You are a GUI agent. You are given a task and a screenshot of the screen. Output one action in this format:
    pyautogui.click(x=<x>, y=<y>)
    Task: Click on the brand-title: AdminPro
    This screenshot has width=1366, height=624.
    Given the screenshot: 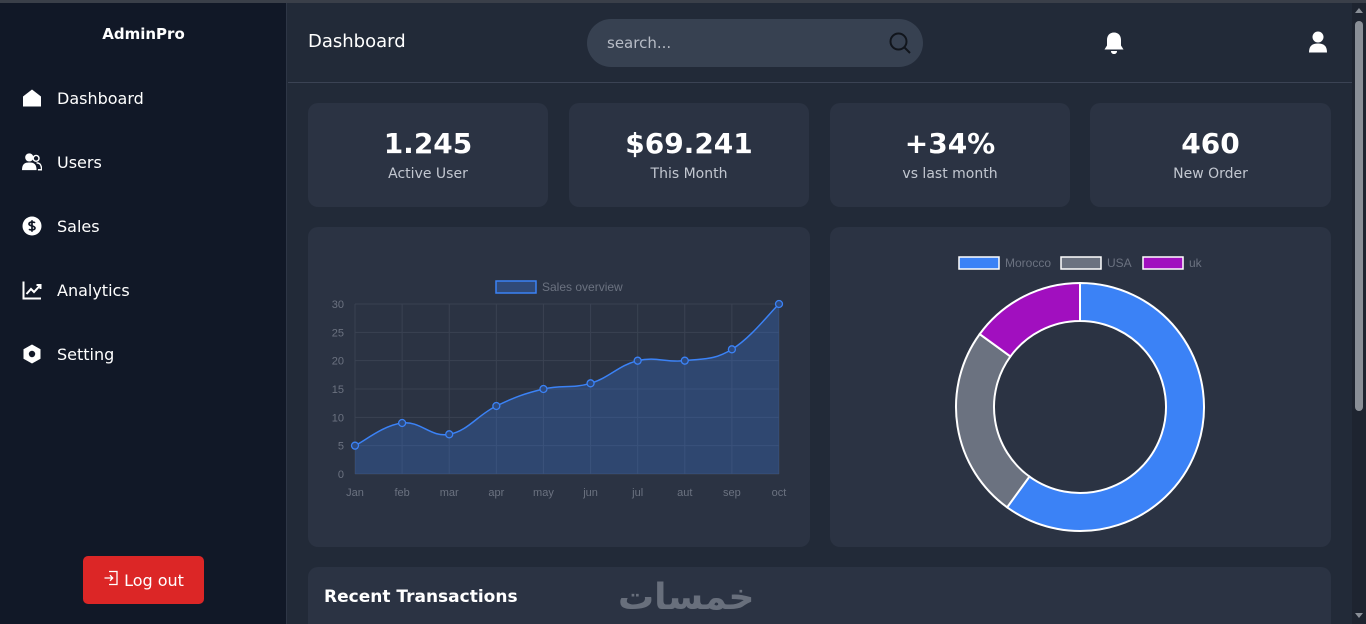 What is the action you would take?
    pyautogui.click(x=143, y=34)
    